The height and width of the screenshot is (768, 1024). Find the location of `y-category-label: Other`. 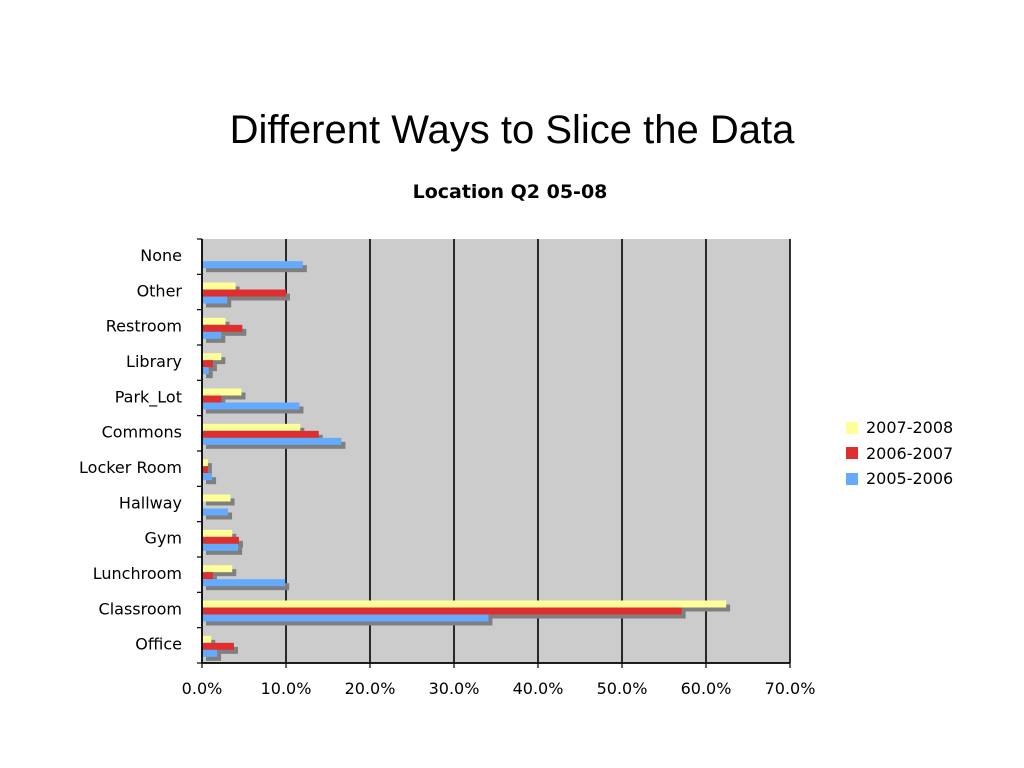

y-category-label: Other is located at coordinates (160, 290).